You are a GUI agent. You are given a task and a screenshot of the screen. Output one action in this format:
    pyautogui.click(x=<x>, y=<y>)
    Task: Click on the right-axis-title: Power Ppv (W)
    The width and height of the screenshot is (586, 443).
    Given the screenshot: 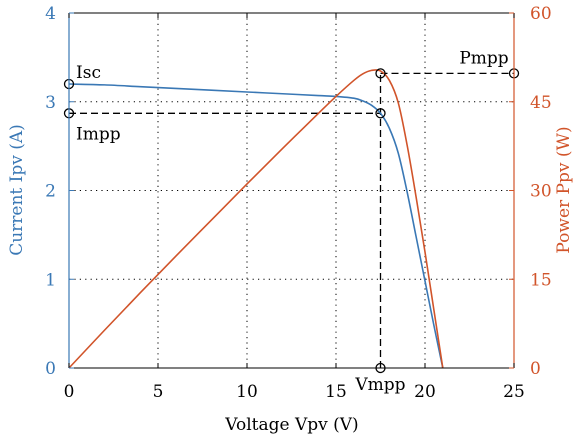 What is the action you would take?
    pyautogui.click(x=564, y=189)
    